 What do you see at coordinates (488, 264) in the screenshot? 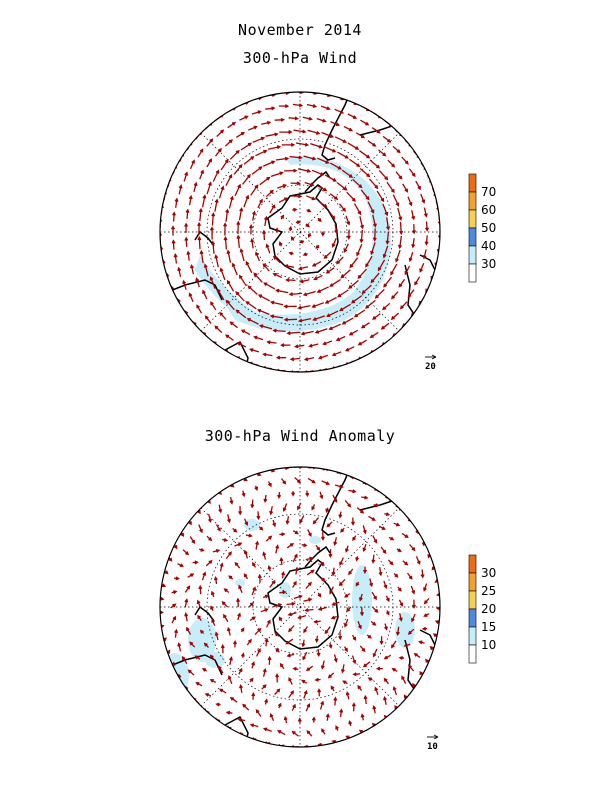
I see `colorbar-tick: 30` at bounding box center [488, 264].